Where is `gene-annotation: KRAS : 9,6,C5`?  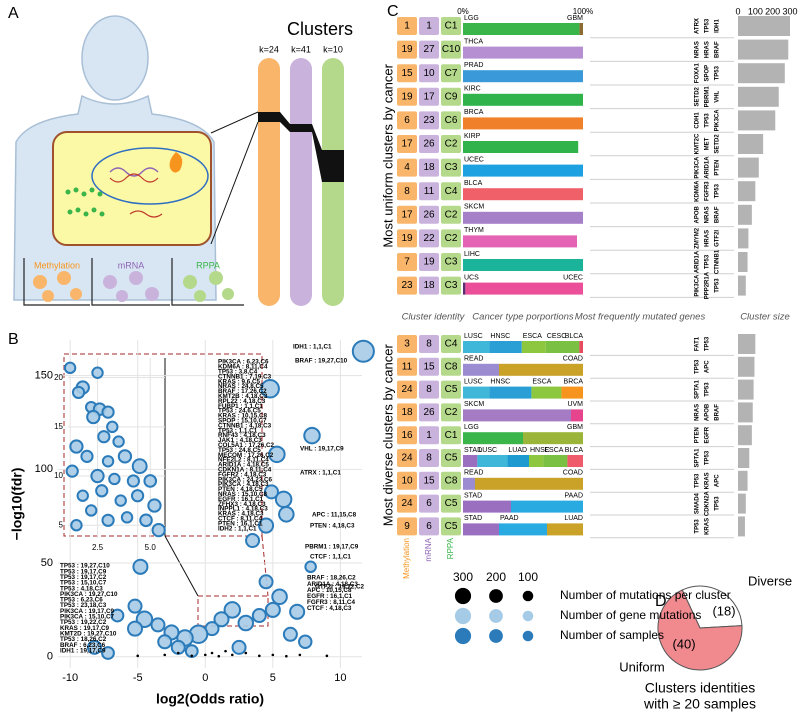
gene-annotation: KRAS : 9,6,C5 is located at coordinates (239, 381).